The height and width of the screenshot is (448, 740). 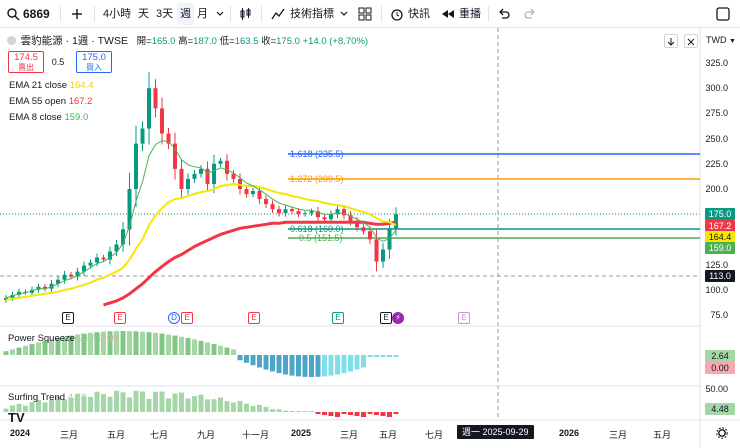 What do you see at coordinates (397, 14) in the screenshot?
I see `alarm-clock-icon` at bounding box center [397, 14].